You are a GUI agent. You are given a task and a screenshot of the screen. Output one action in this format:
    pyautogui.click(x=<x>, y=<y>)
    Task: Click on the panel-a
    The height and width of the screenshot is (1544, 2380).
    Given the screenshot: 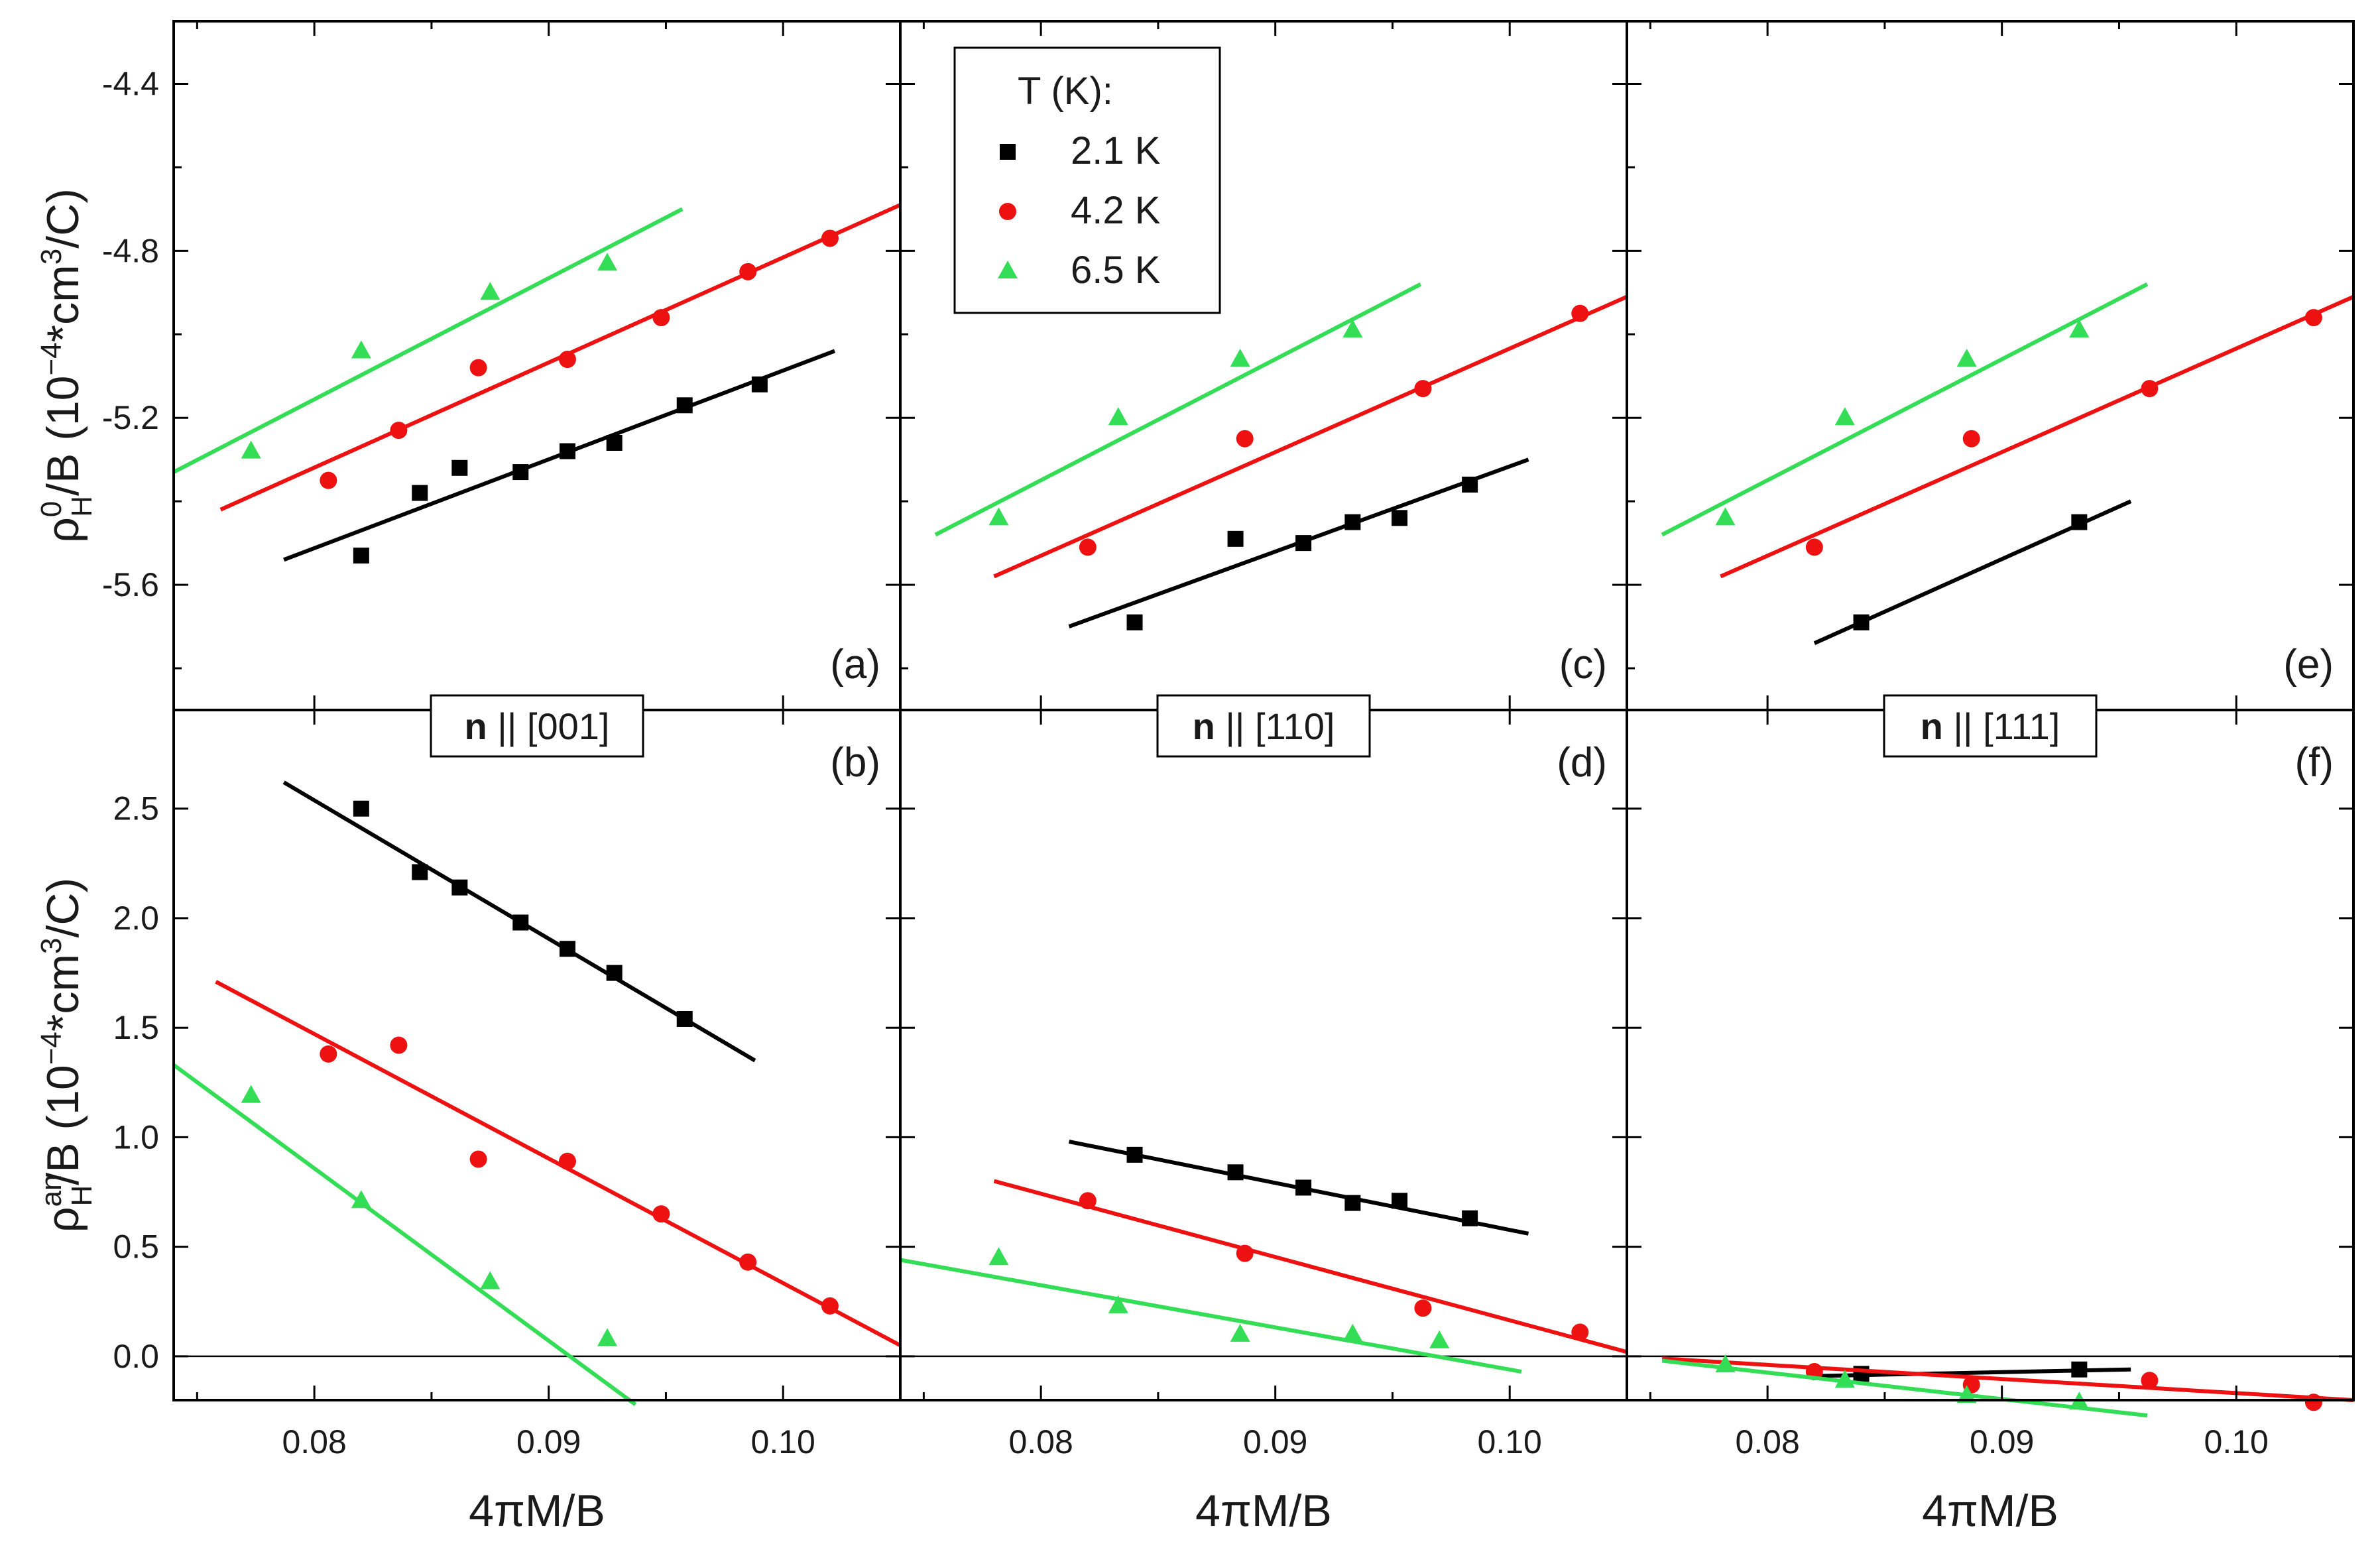 What is the action you would take?
    pyautogui.click(x=537, y=383)
    